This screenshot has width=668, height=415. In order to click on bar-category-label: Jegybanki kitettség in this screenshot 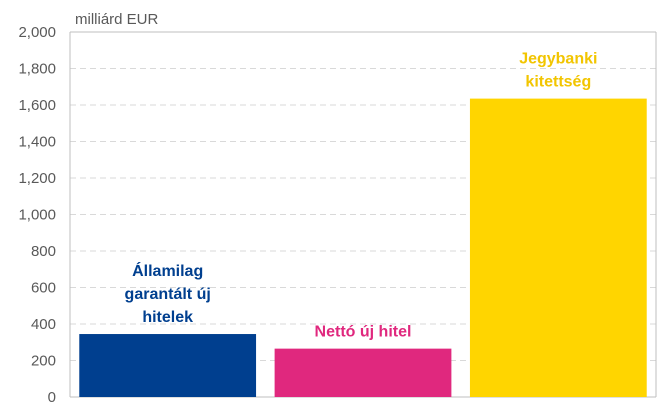, I will do `click(558, 71)`.